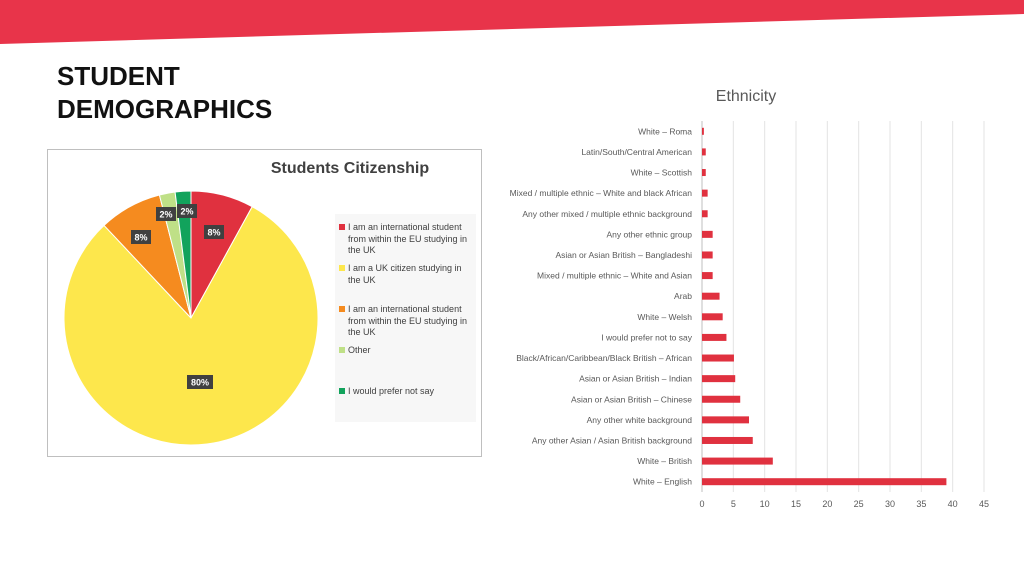 The height and width of the screenshot is (576, 1024). What do you see at coordinates (859, 504) in the screenshot?
I see `x-tick-label: 25` at bounding box center [859, 504].